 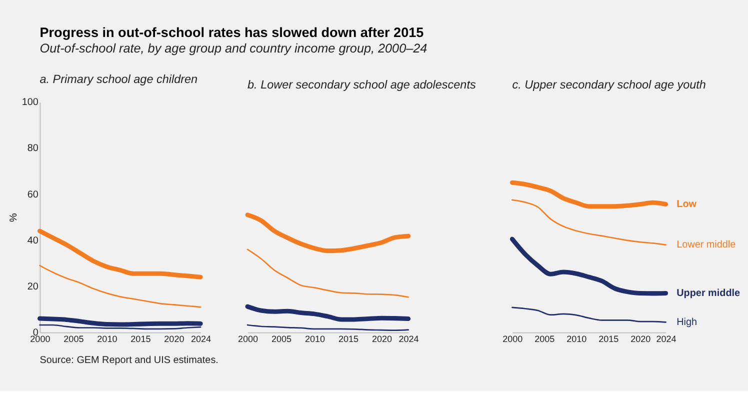 I want to click on y-tick-label: 40, so click(x=33, y=240).